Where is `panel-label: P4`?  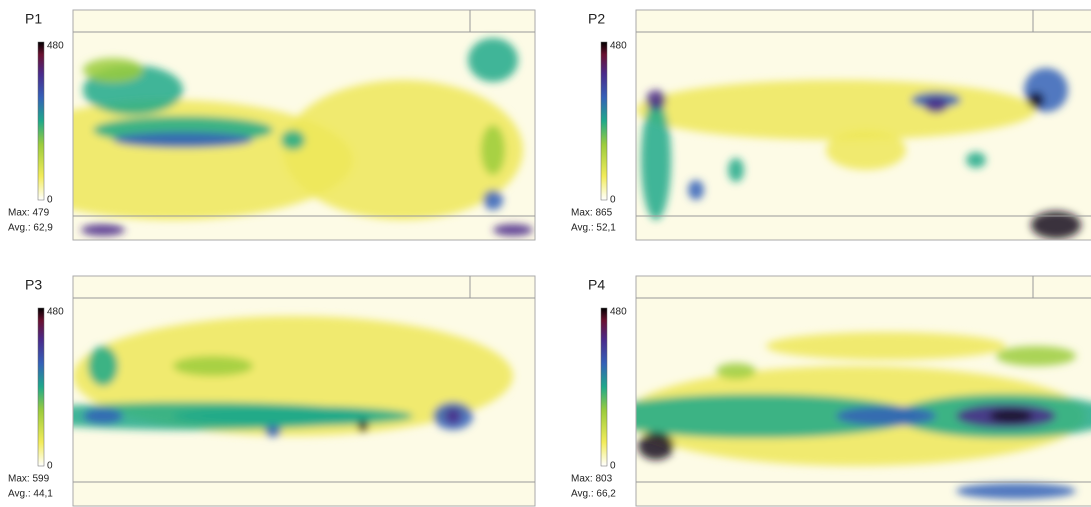 panel-label: P4 is located at coordinates (596, 285).